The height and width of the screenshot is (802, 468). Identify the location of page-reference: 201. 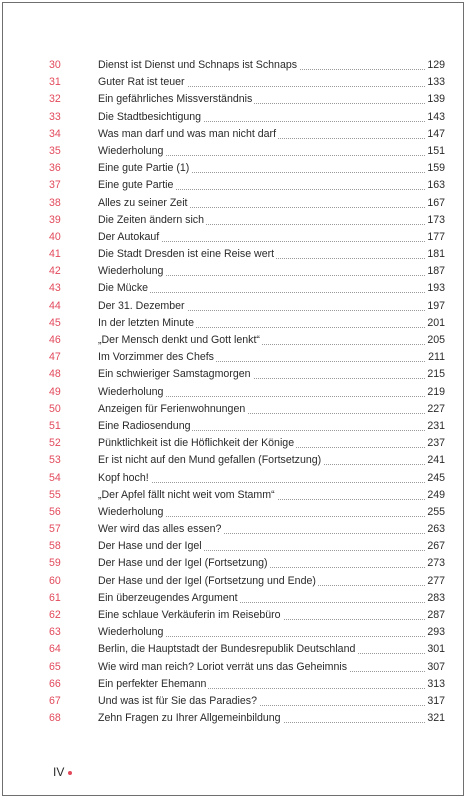
(435, 323).